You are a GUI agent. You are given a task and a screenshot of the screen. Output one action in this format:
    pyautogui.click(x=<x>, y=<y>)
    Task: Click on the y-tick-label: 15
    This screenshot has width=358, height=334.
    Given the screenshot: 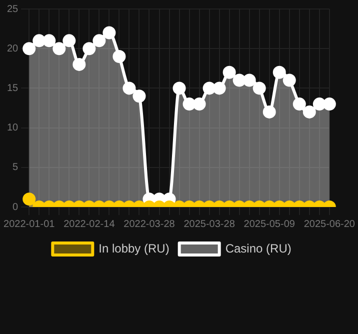 What is the action you would take?
    pyautogui.click(x=13, y=88)
    